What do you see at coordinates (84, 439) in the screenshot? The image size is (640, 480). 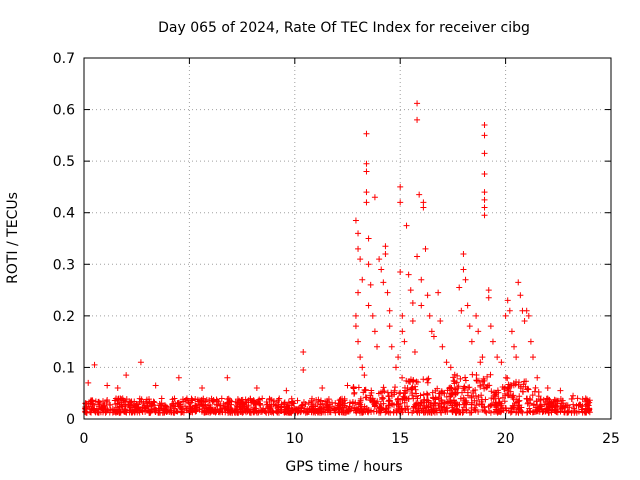 I see `x-tick-label: 0` at bounding box center [84, 439].